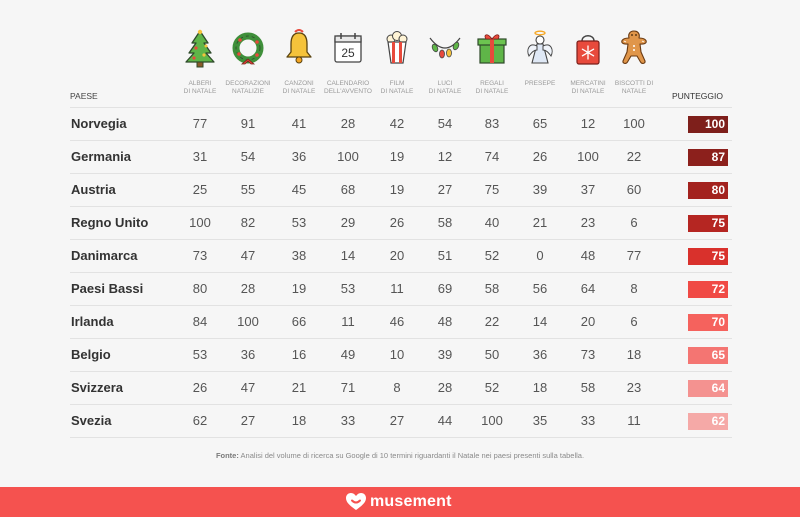 The height and width of the screenshot is (517, 800). I want to click on cell-value: 75, so click(492, 189).